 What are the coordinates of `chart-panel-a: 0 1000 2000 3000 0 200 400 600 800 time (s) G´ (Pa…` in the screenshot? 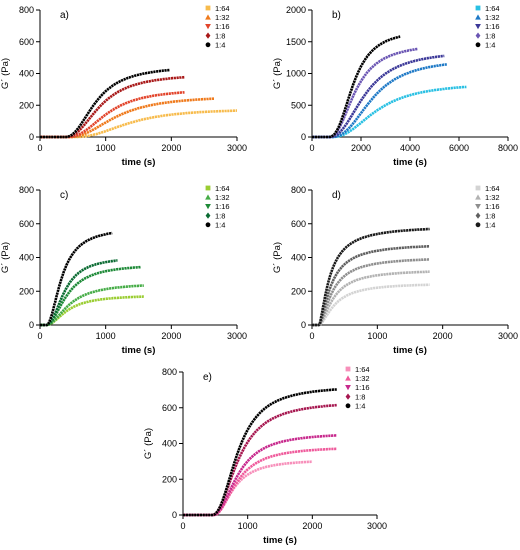 It's located at (123, 86).